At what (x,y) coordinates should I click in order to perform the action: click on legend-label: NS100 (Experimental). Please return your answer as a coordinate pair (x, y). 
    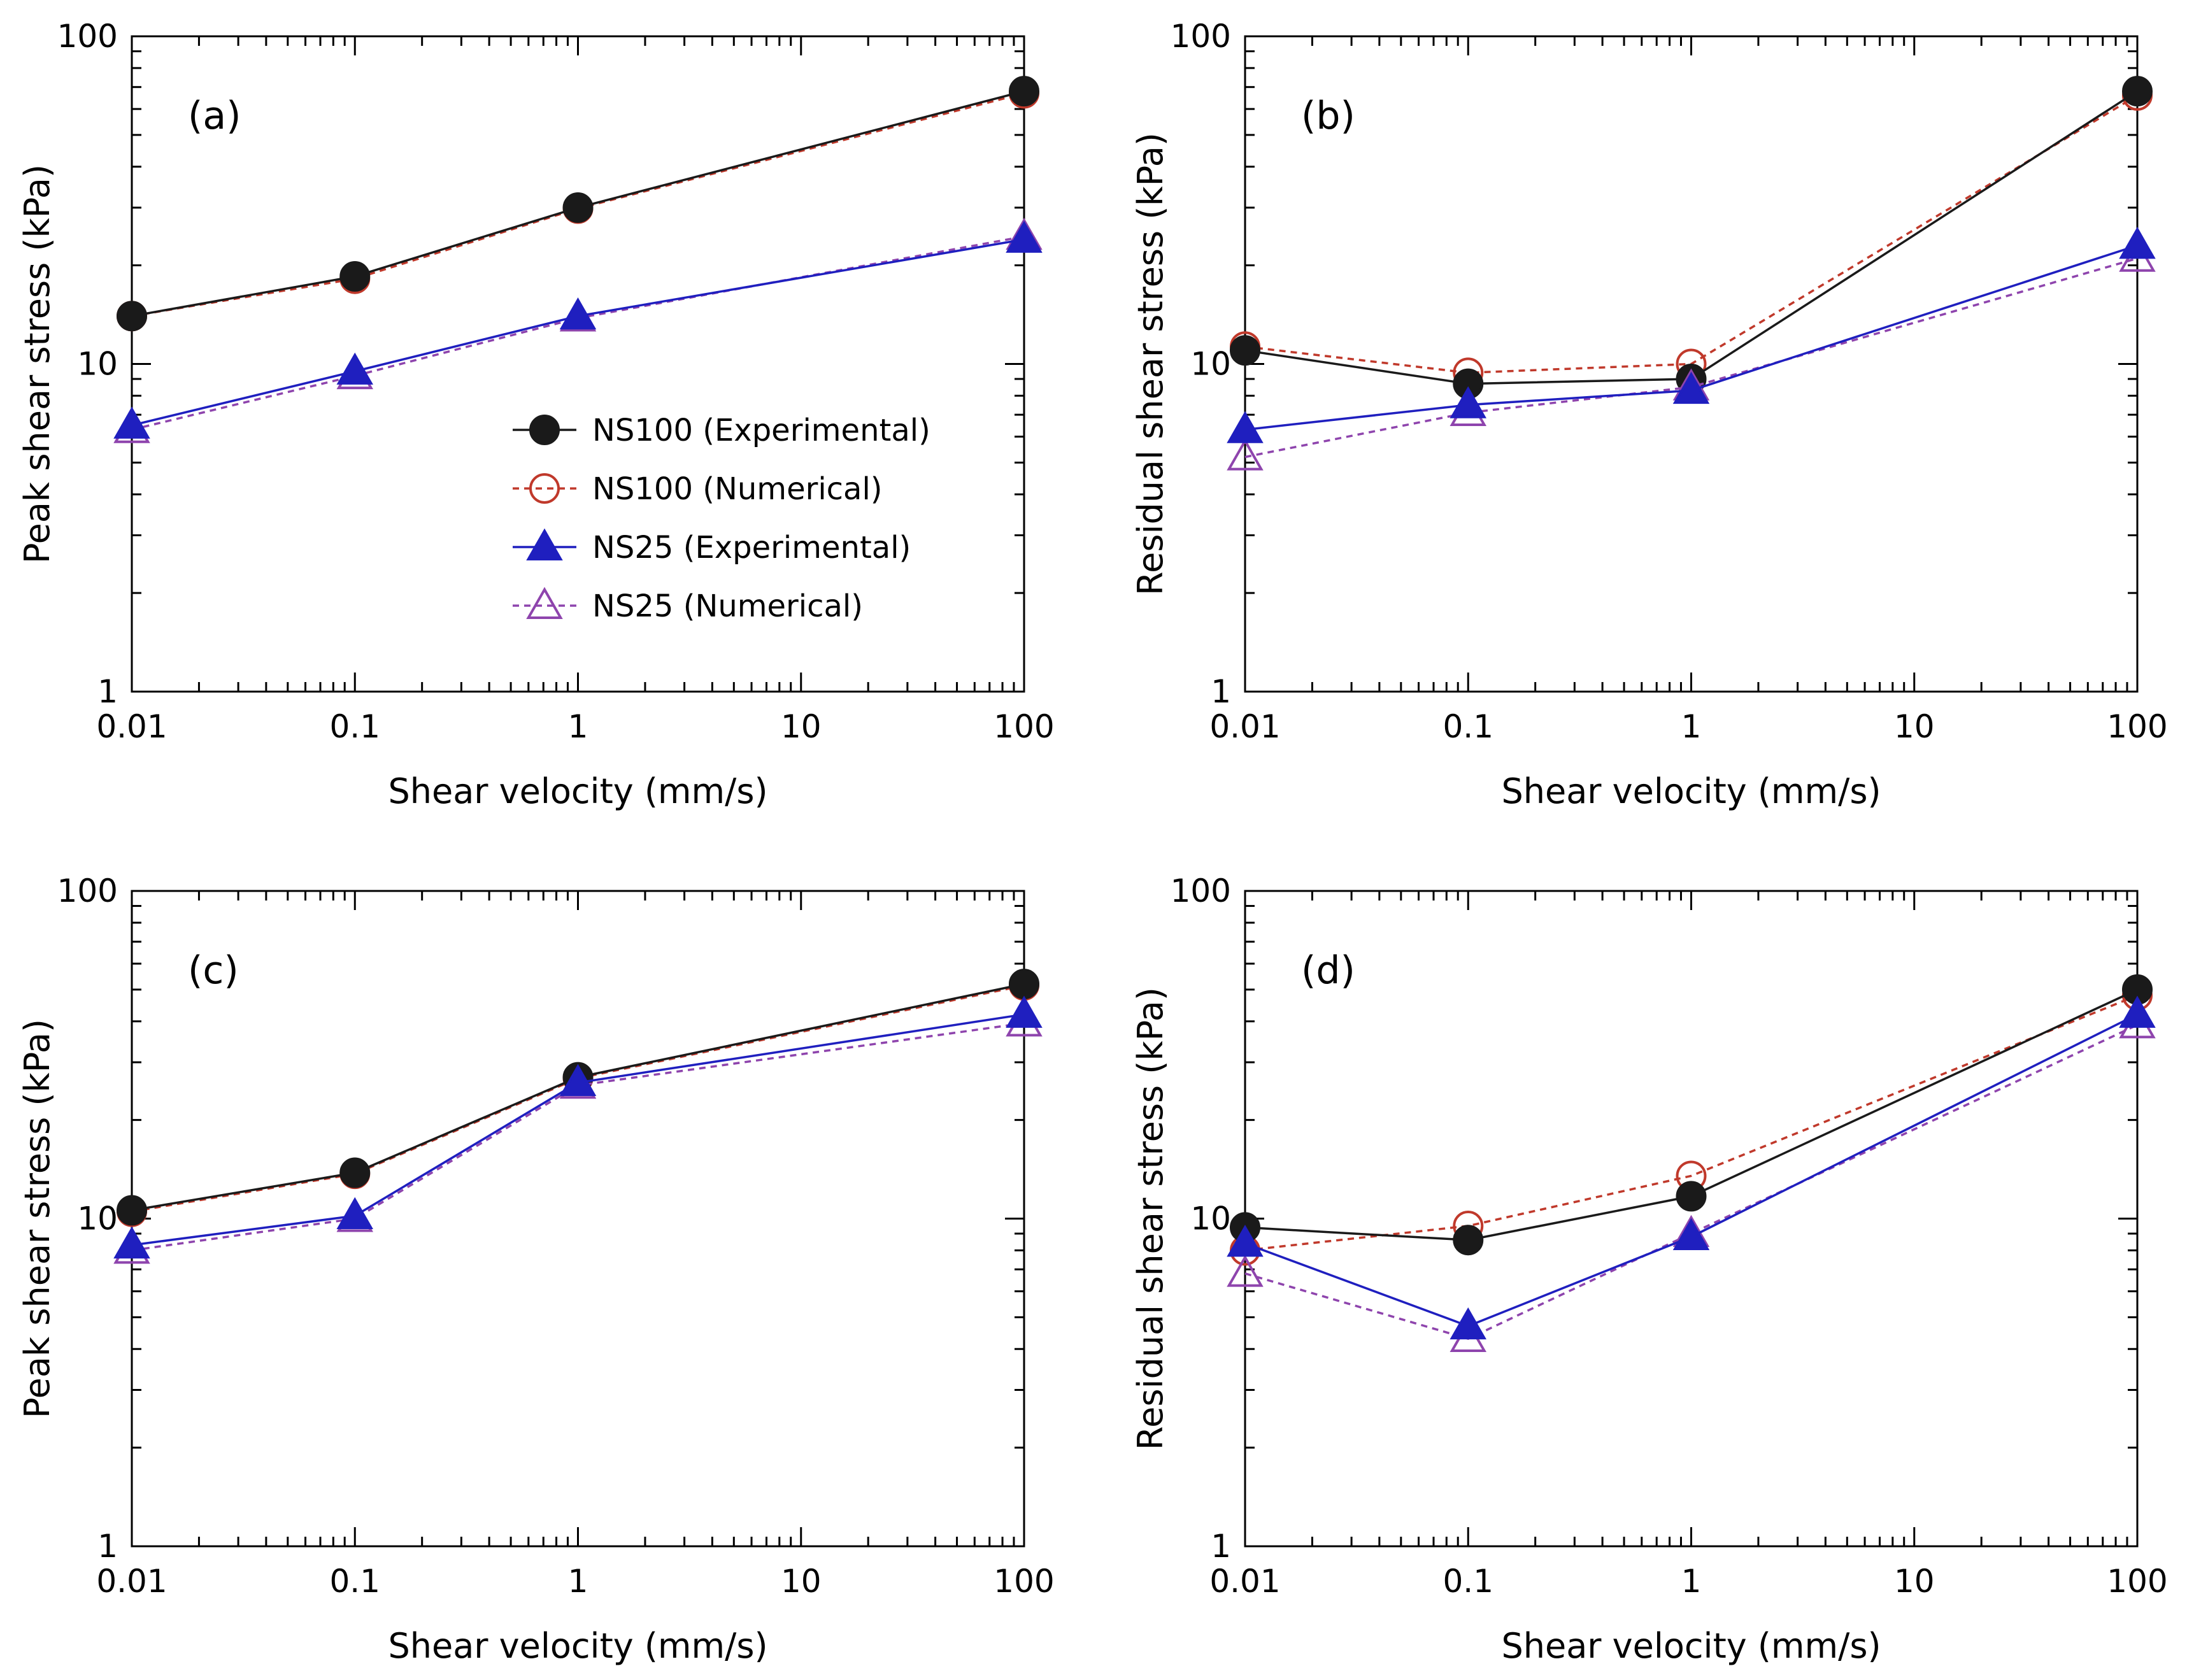
    Looking at the image, I should click on (761, 430).